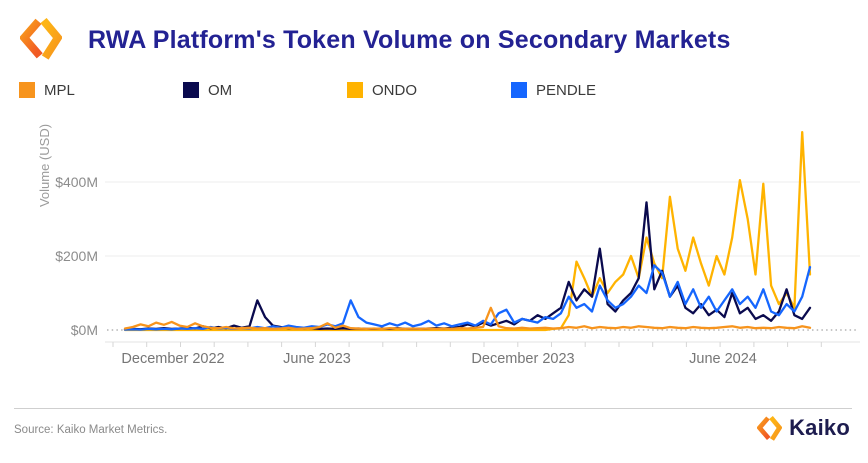  Describe the element at coordinates (173, 359) in the screenshot. I see `x-tick-december-2022: December 2022` at that location.